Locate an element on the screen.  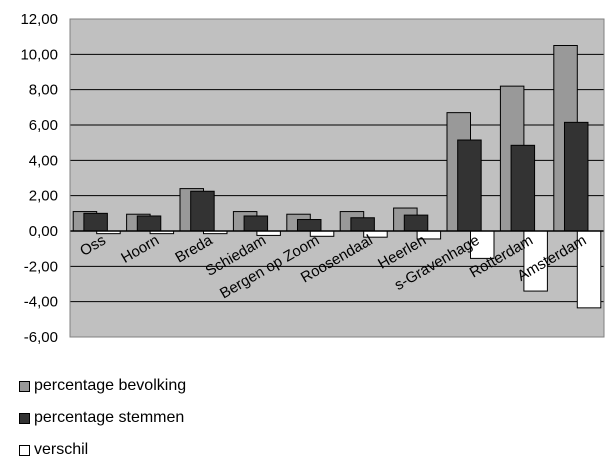
legend-item: verschil is located at coordinates (93, 450).